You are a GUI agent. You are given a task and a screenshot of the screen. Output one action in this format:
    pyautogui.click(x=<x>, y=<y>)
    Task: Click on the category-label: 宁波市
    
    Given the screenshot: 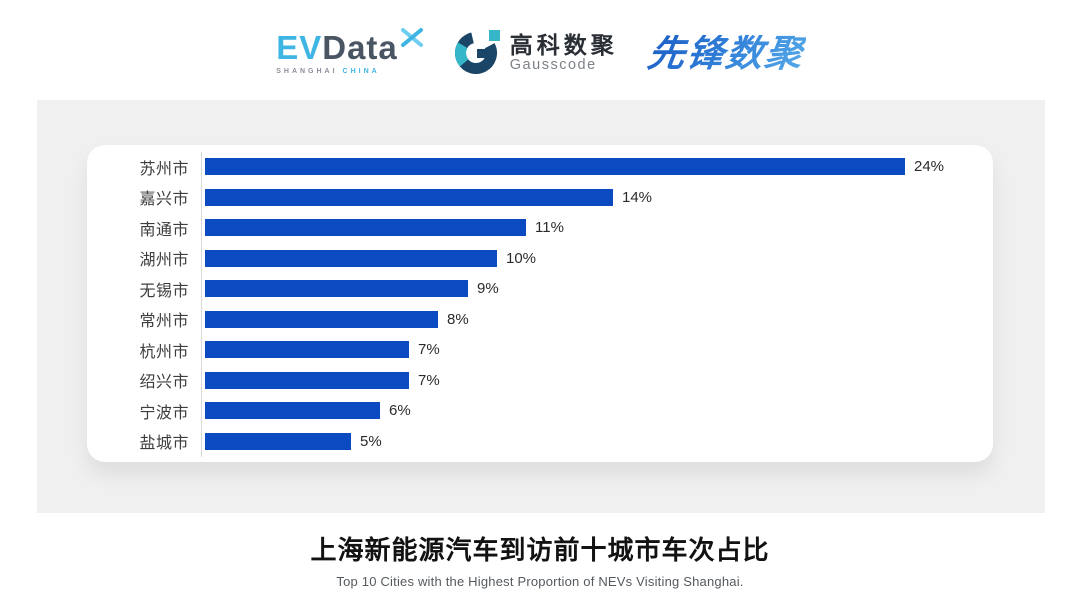 What is the action you would take?
    pyautogui.click(x=164, y=413)
    